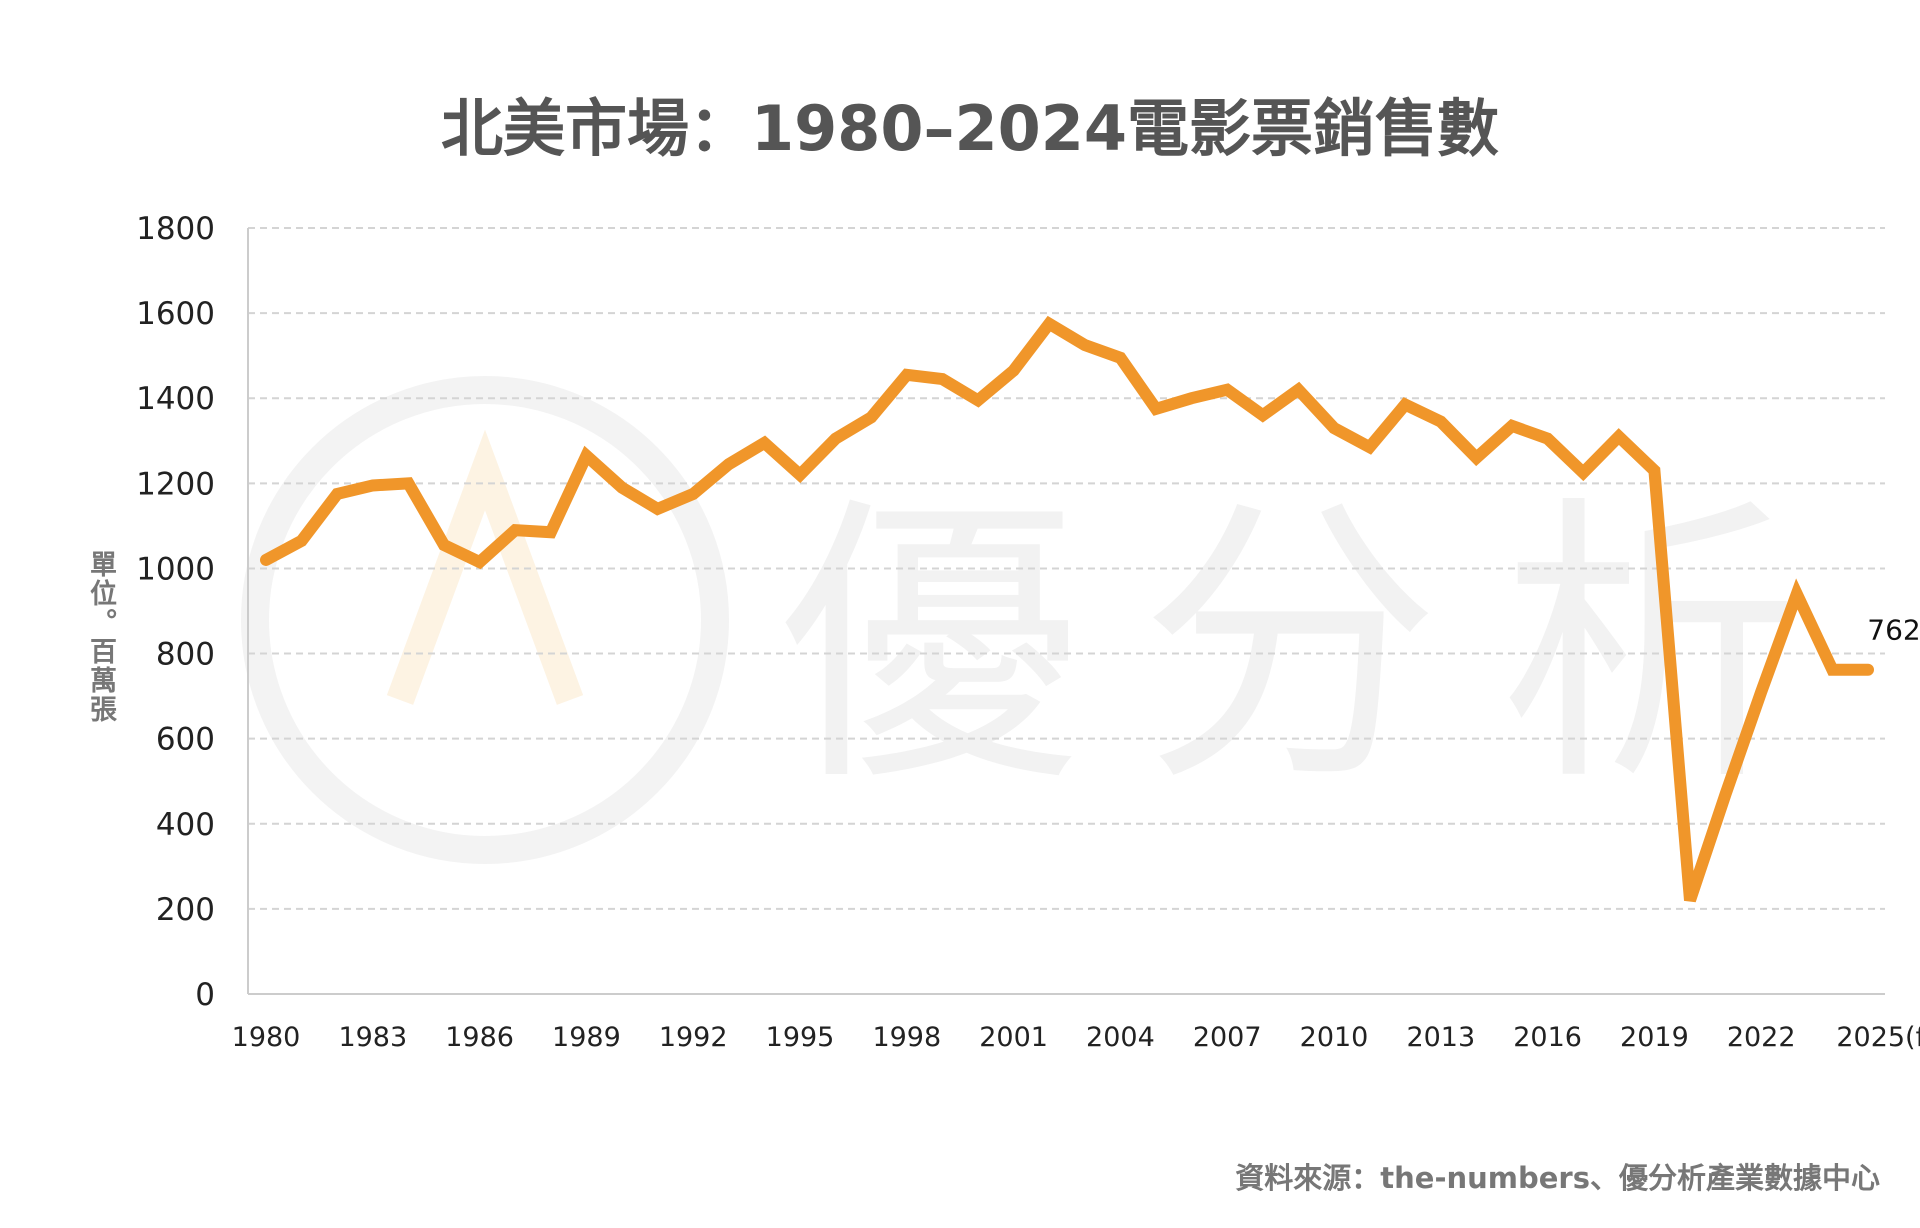 This screenshot has width=1920, height=1228. I want to click on x-tick-label: 1986, so click(479, 1037).